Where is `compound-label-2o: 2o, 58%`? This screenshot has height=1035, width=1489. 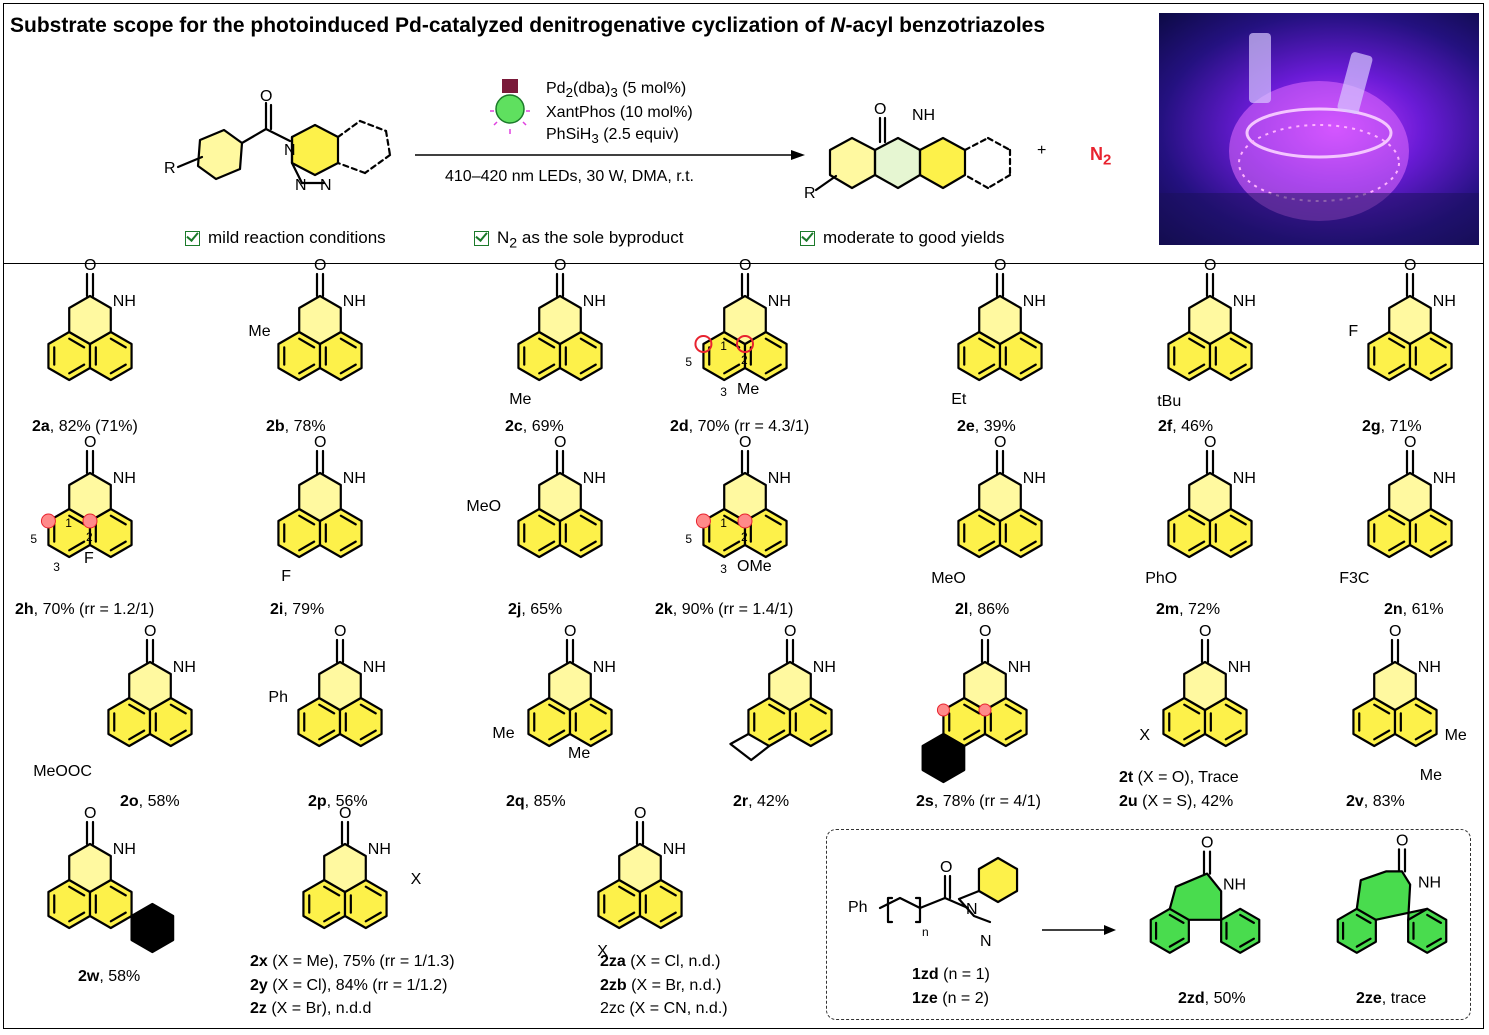 compound-label-2o: 2o, 58% is located at coordinates (150, 801).